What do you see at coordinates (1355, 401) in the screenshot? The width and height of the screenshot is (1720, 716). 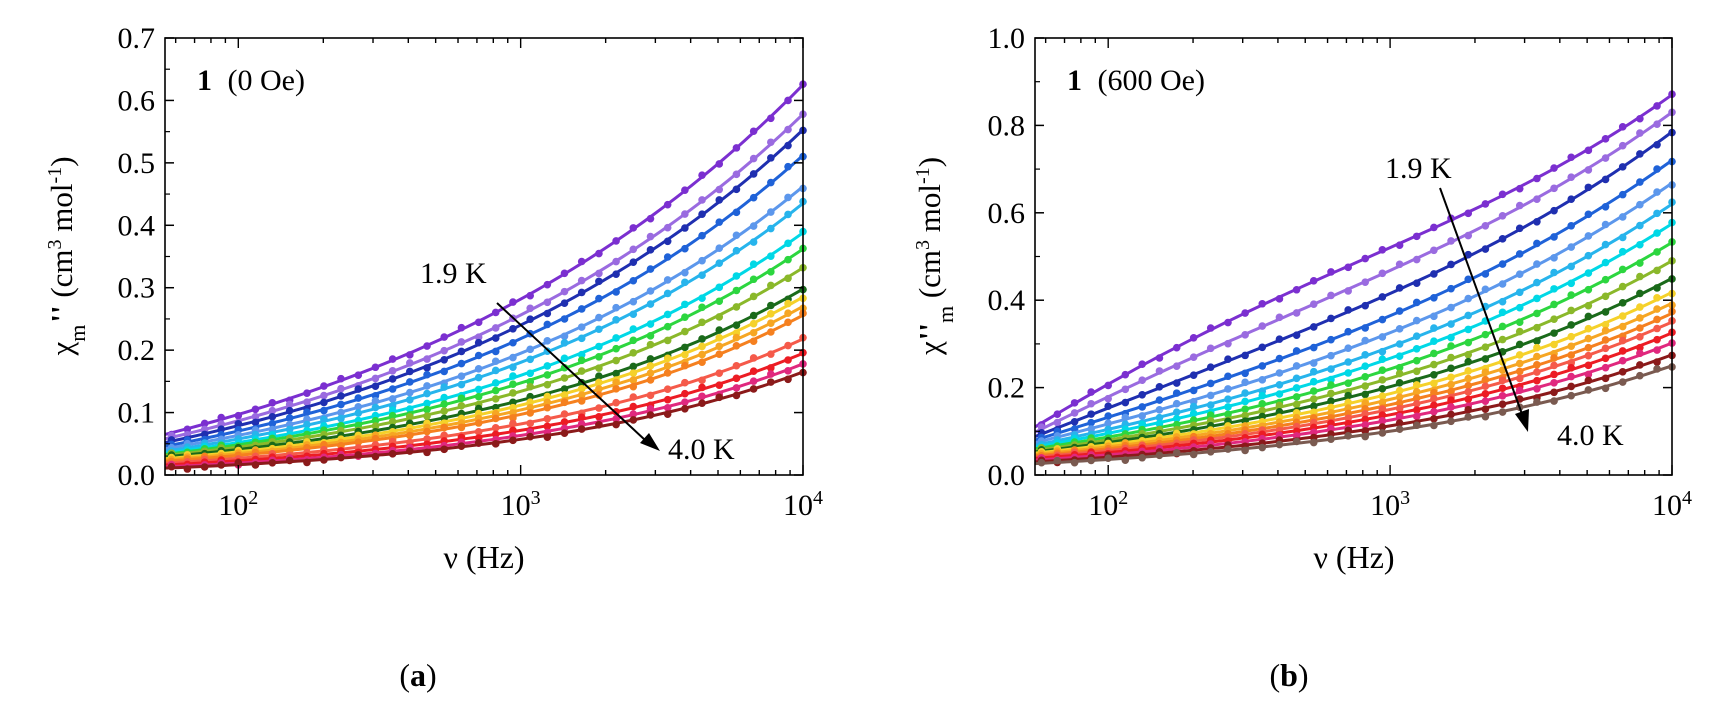 I see `panel-b-series-3-6K` at bounding box center [1355, 401].